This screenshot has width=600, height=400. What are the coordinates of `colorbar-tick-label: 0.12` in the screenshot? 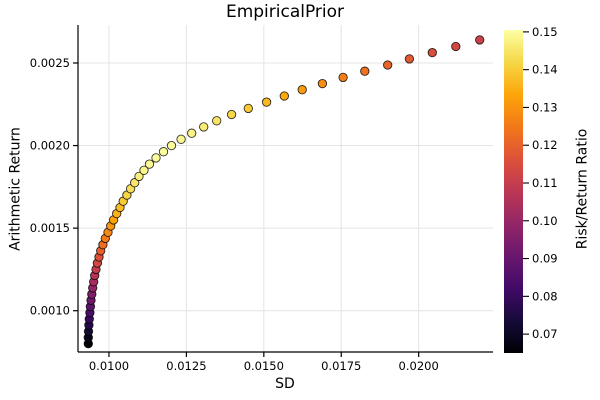 It's located at (545, 145).